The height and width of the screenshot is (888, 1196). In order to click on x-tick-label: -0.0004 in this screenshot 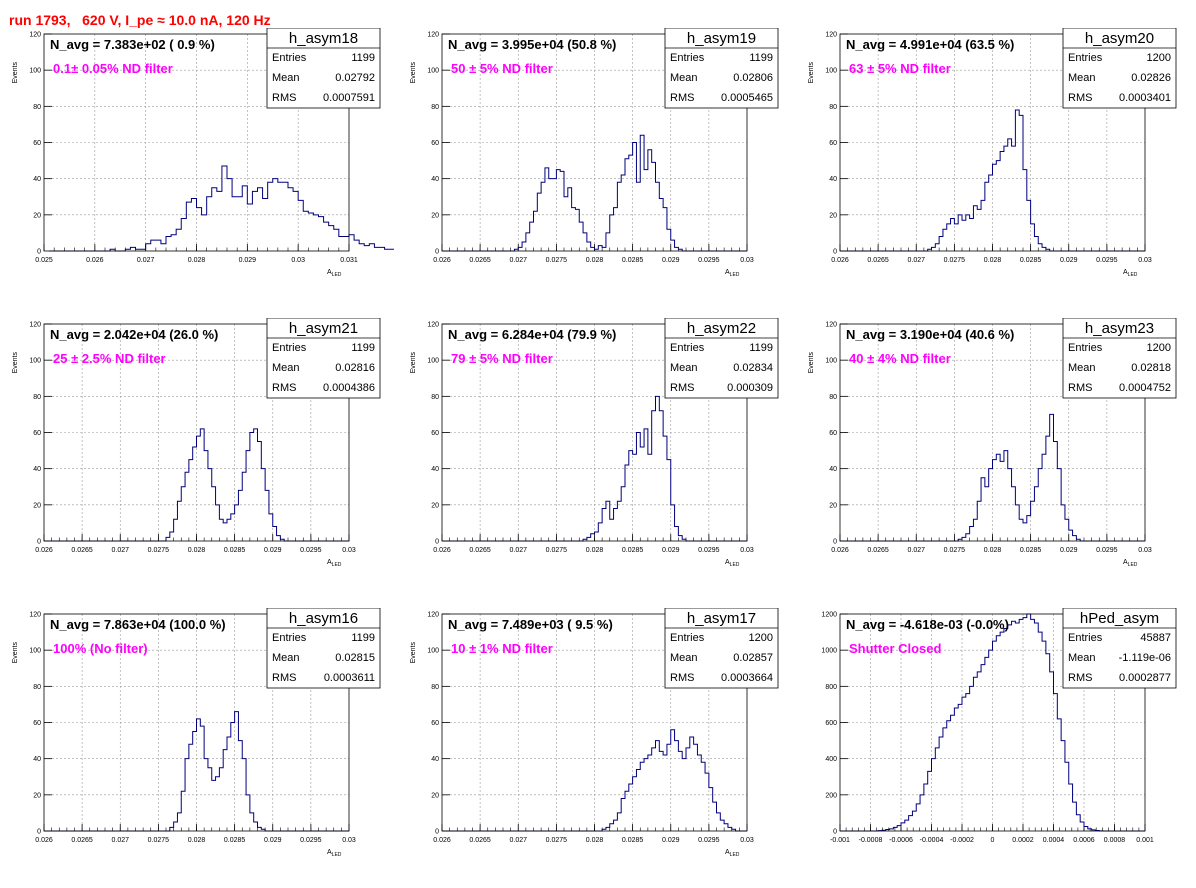, I will do `click(932, 840)`.